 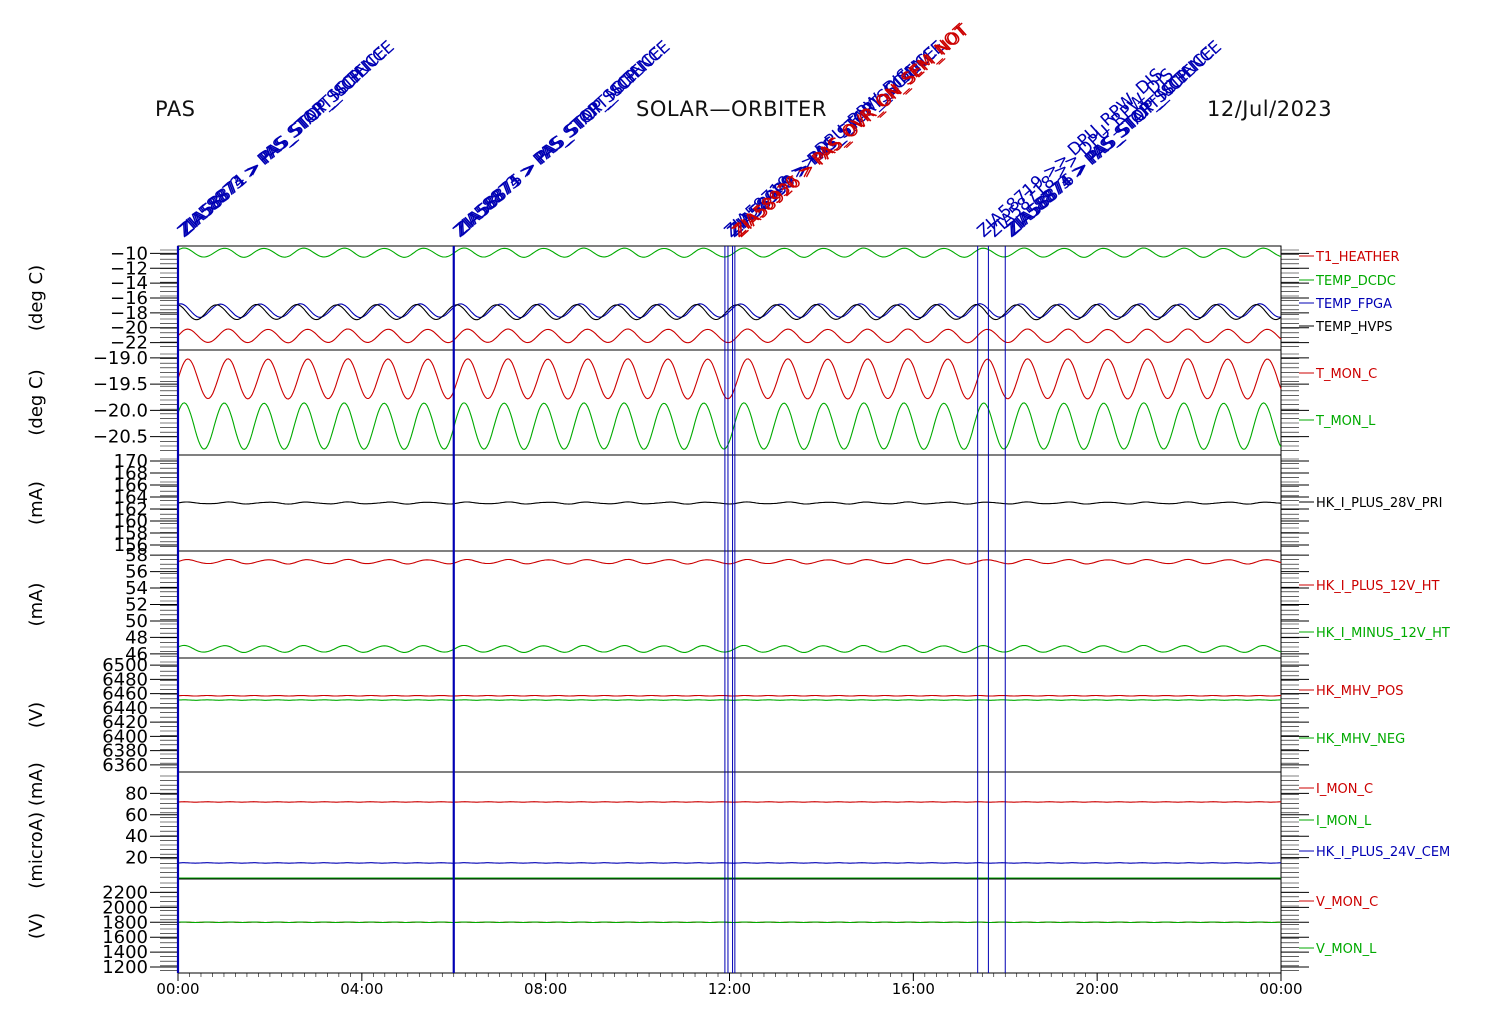 What do you see at coordinates (1379, 503) in the screenshot?
I see `legend-label: HK_I_PLUS_28V_PRI` at bounding box center [1379, 503].